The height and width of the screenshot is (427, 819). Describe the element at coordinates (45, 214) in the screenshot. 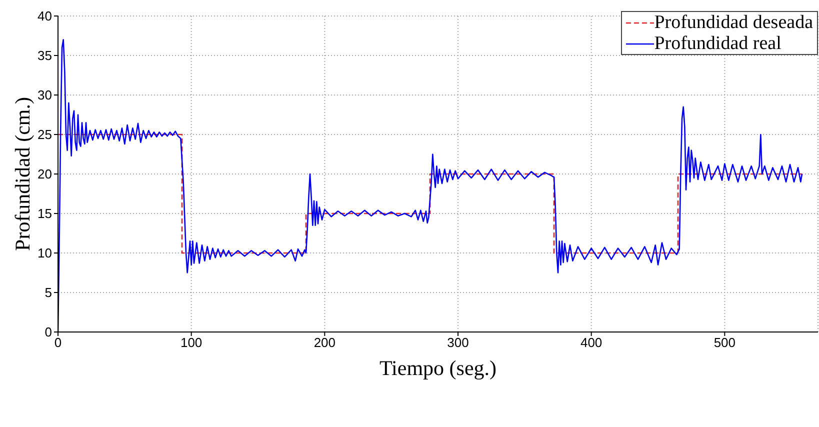

I see `y-tick-label: 15` at that location.